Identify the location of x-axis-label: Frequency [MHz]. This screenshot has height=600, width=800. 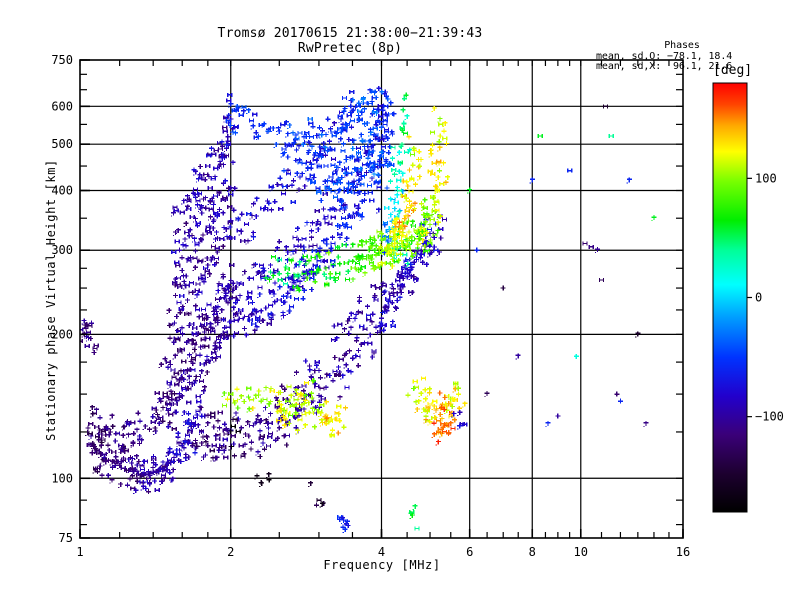
(382, 565).